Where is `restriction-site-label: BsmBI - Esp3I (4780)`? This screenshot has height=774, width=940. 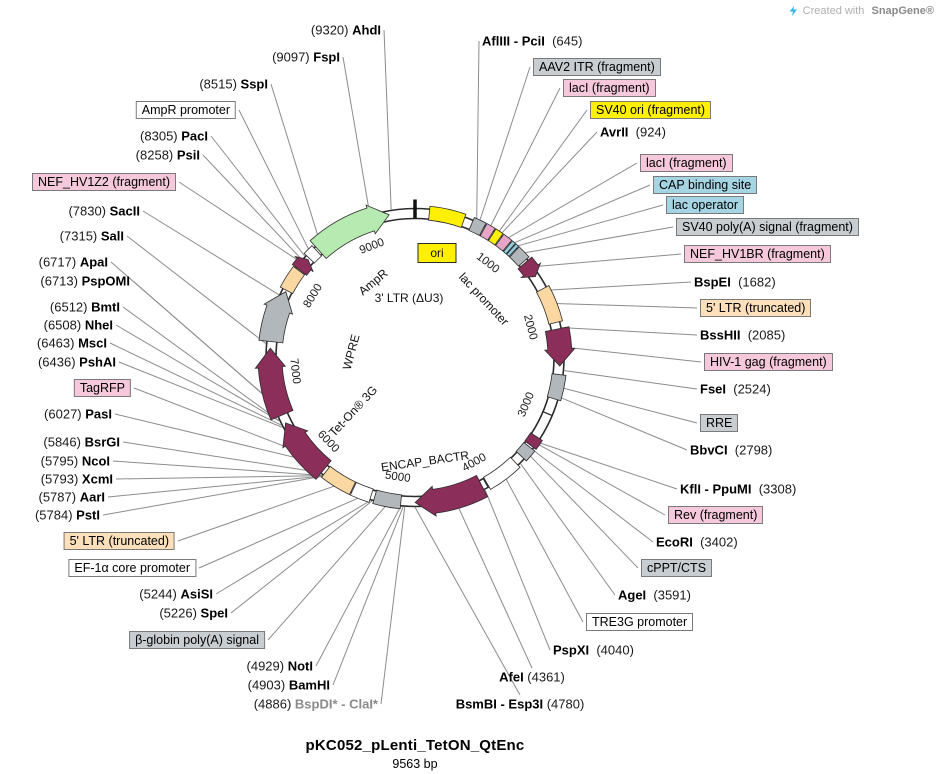 restriction-site-label: BsmBI - Esp3I (4780) is located at coordinates (520, 704).